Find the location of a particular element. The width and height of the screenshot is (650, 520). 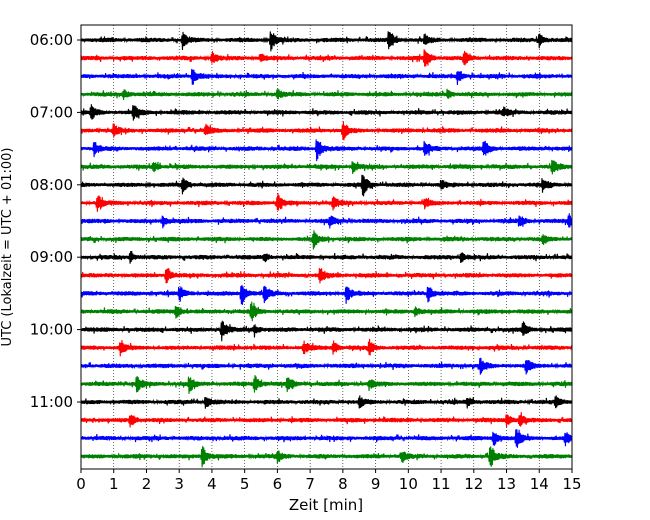

y-tick-label-3: 09:00 is located at coordinates (51, 257).